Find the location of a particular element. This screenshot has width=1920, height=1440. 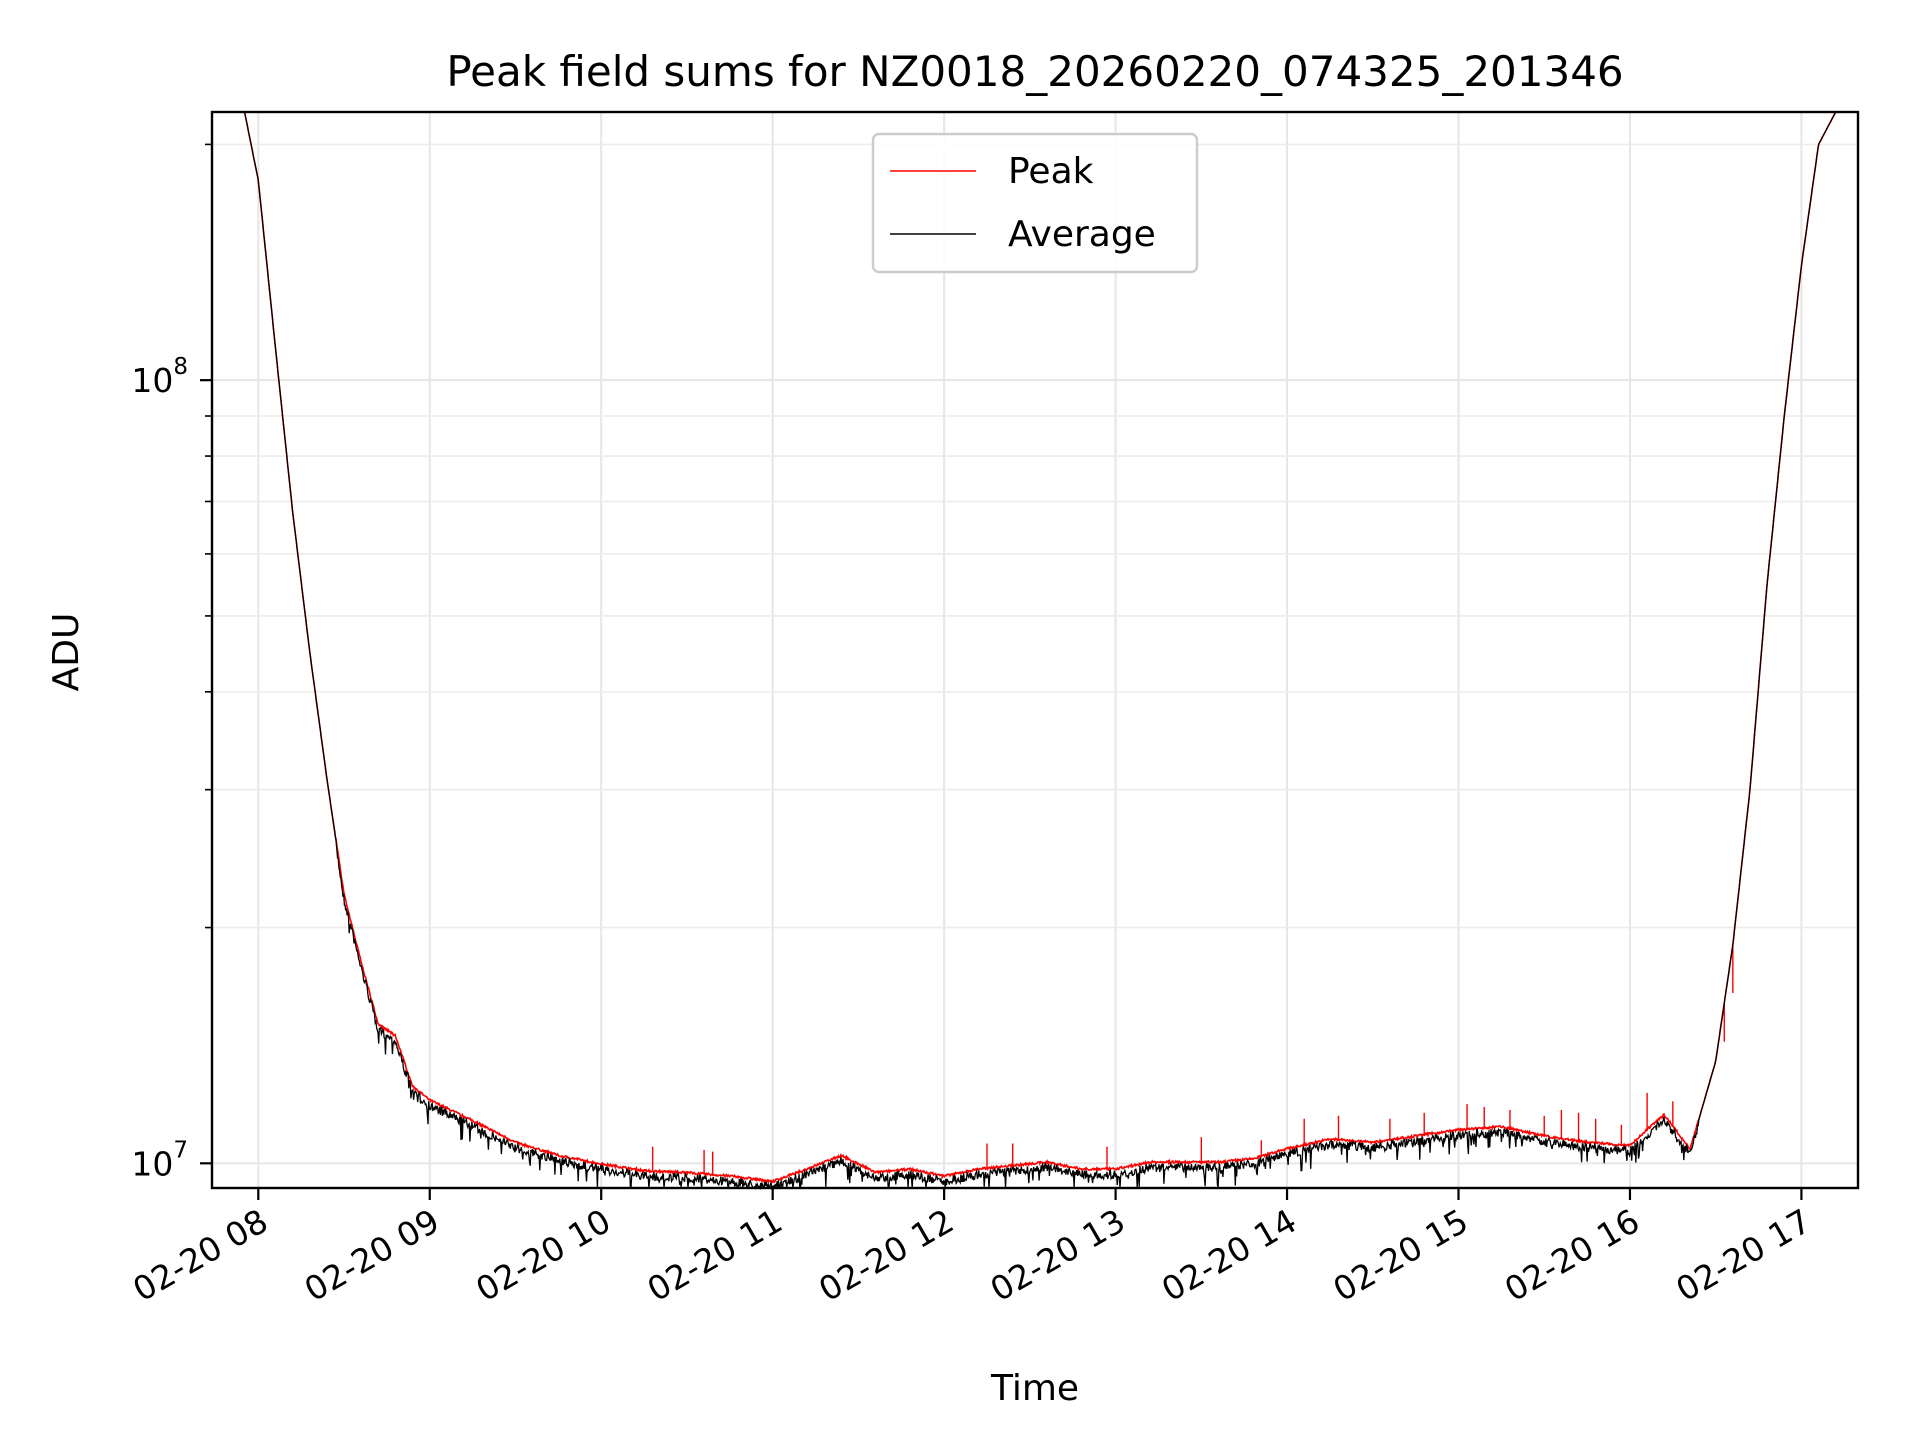

legend-label-peak: Peak is located at coordinates (1051, 171).